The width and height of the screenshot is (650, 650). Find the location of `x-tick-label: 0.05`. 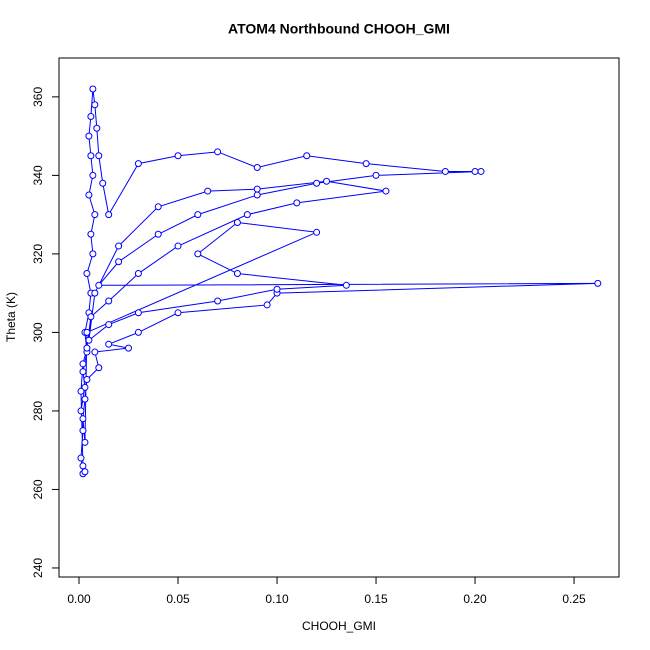

x-tick-label: 0.05 is located at coordinates (178, 599).